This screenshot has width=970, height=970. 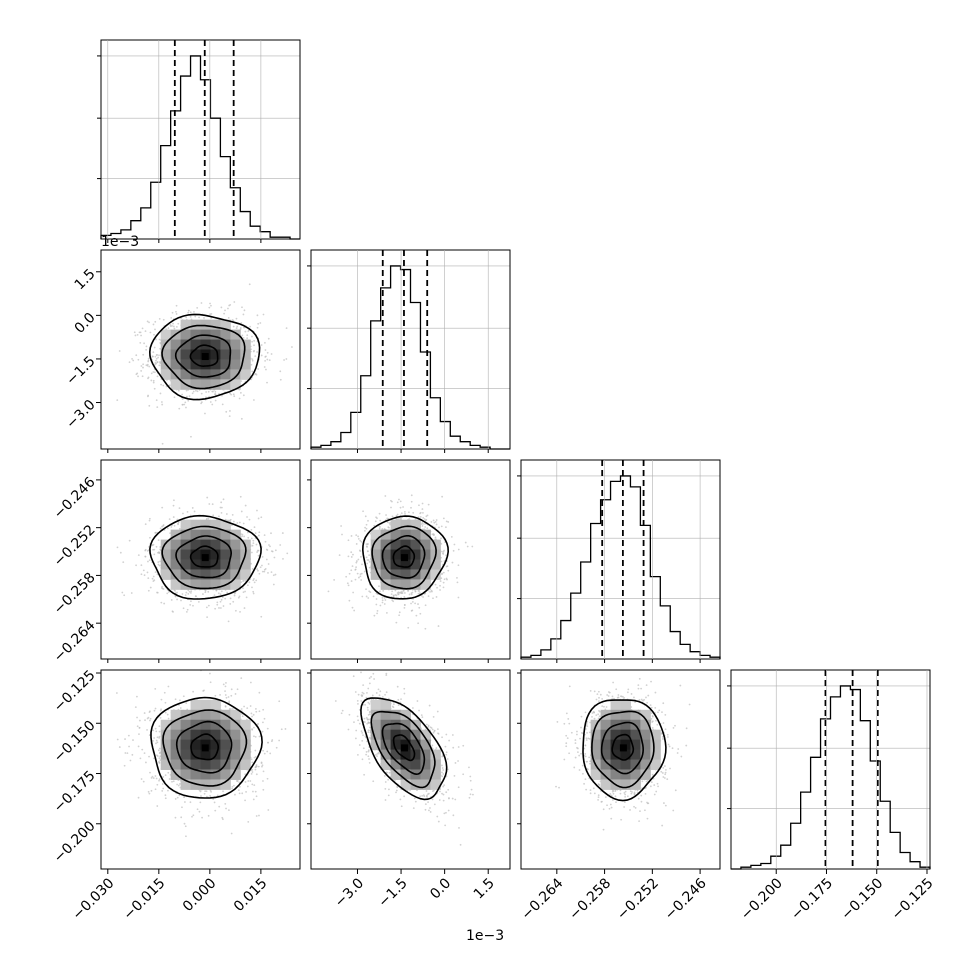 I want to click on y-offset-label: 1e−3, so click(x=120, y=242).